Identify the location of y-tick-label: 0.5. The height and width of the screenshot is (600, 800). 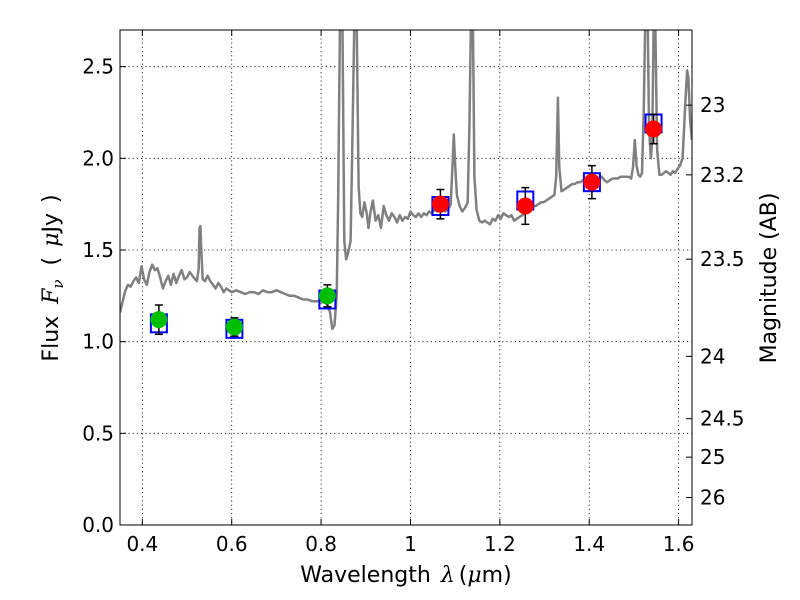
(98, 433).